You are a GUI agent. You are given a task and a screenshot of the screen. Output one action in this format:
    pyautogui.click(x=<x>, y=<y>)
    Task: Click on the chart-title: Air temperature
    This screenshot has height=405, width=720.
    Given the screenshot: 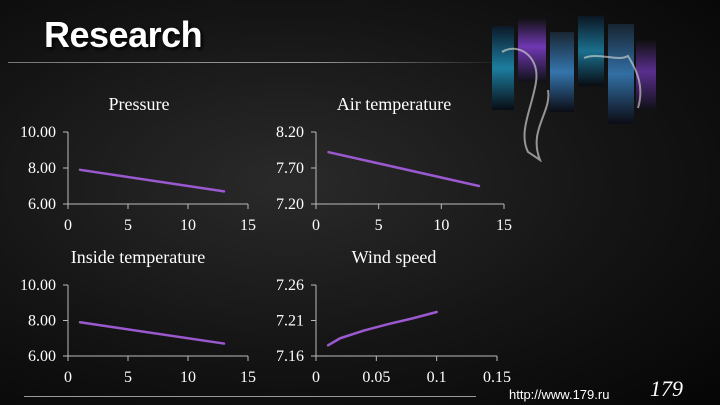 What is the action you would take?
    pyautogui.click(x=394, y=104)
    